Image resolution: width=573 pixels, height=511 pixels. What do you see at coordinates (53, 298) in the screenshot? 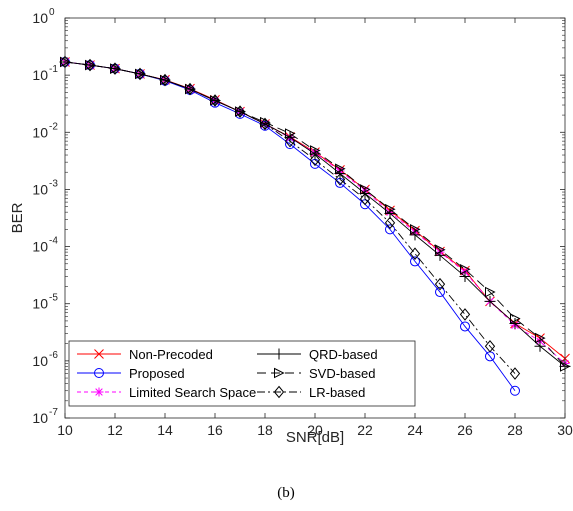
I see `y-tick-exponent: -5` at bounding box center [53, 298].